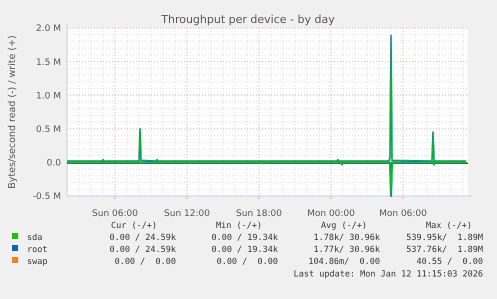 The width and height of the screenshot is (497, 299). I want to click on legend-label: sda, so click(34, 238).